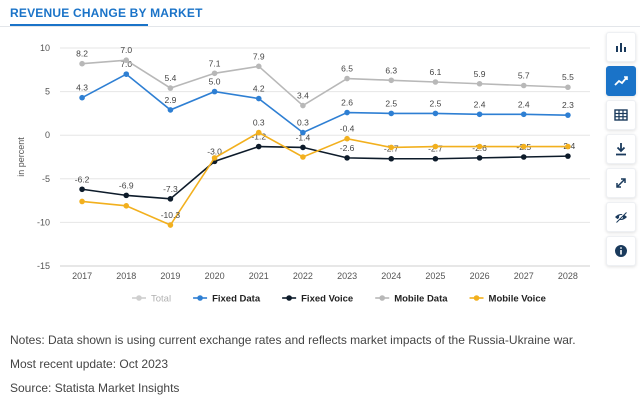  Describe the element at coordinates (382, 298) in the screenshot. I see `mobile-data-legend-marker` at that location.